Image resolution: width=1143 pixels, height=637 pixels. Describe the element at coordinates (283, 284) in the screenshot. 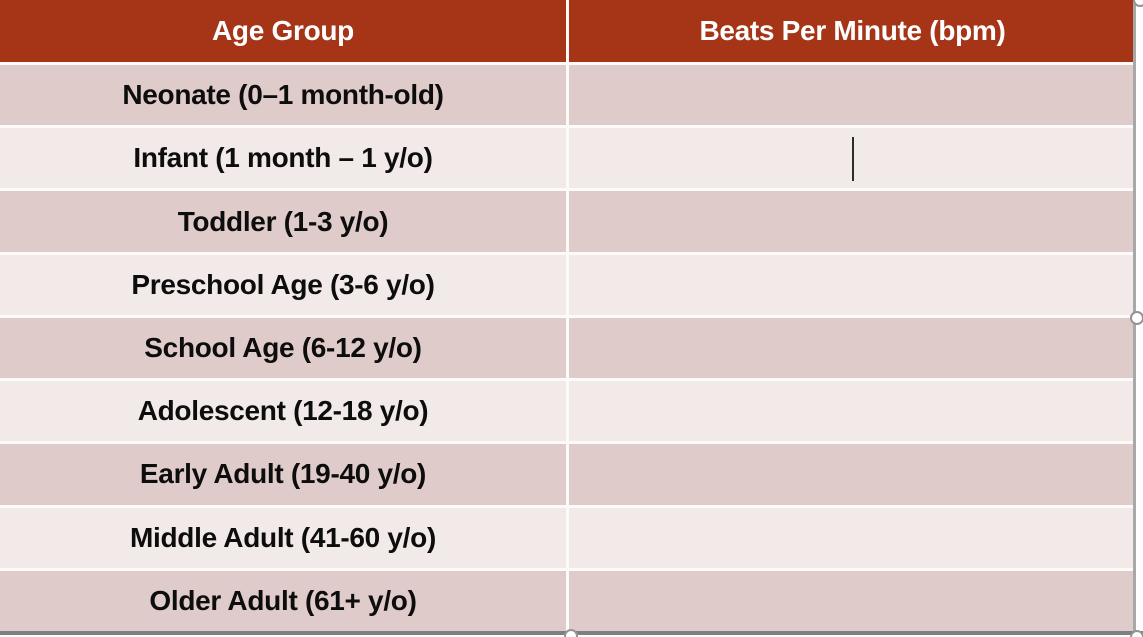

I see `cell-age-preschool: Preschool Age (3-6 y/o)` at that location.